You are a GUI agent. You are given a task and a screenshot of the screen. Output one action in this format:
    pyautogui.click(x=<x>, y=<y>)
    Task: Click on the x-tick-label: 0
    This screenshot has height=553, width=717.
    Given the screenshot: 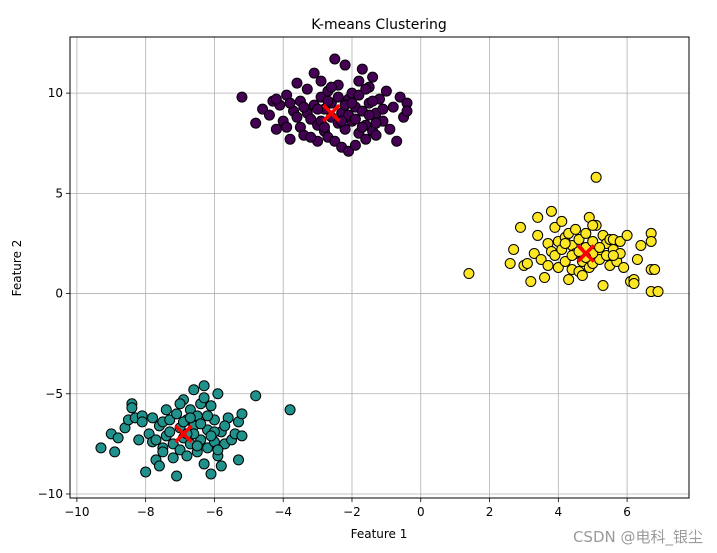 What is the action you would take?
    pyautogui.click(x=421, y=512)
    